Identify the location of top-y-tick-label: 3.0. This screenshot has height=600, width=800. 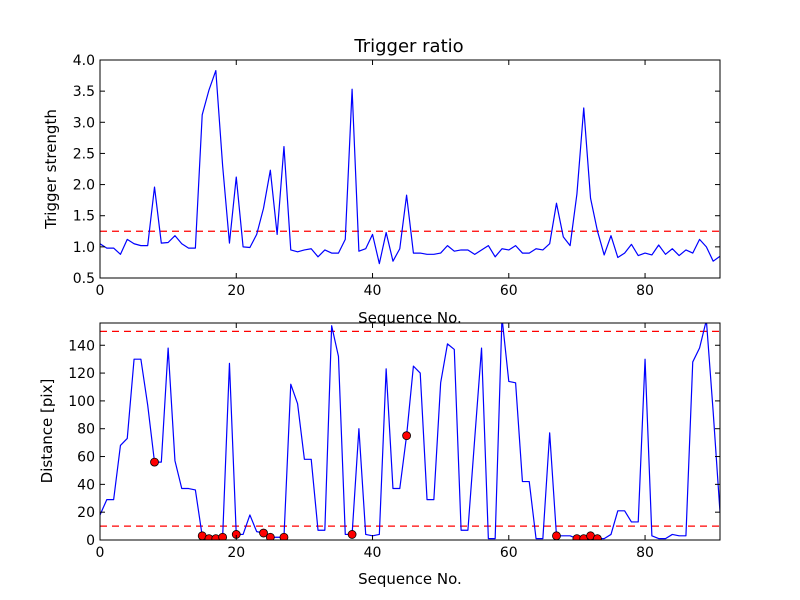
(84, 123).